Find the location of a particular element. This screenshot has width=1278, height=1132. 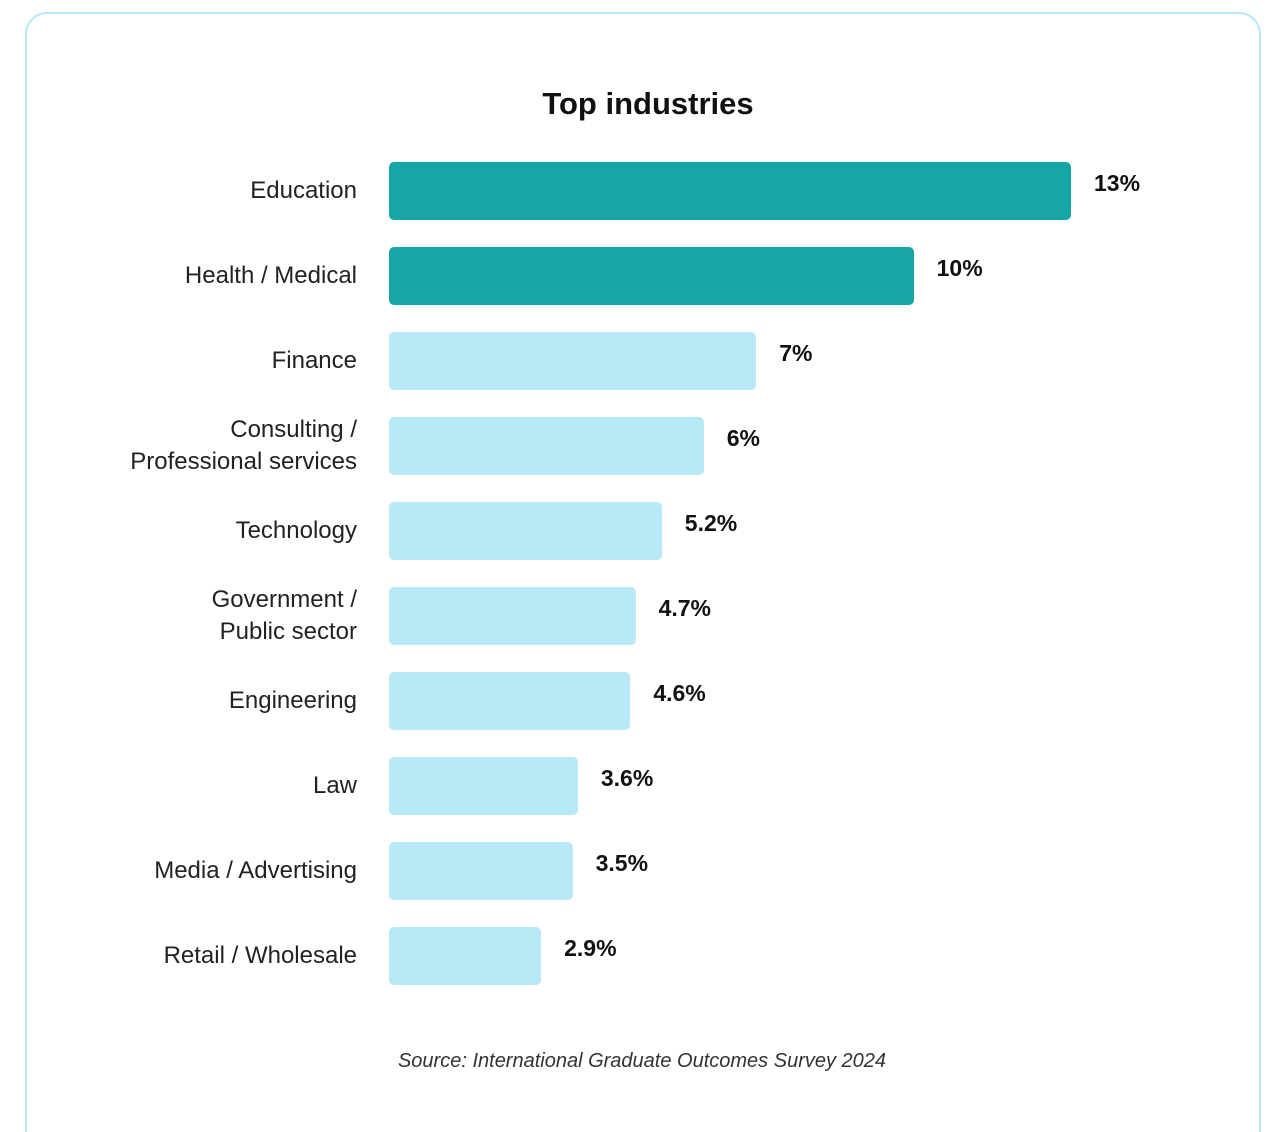

category-label: Education is located at coordinates (187, 191).